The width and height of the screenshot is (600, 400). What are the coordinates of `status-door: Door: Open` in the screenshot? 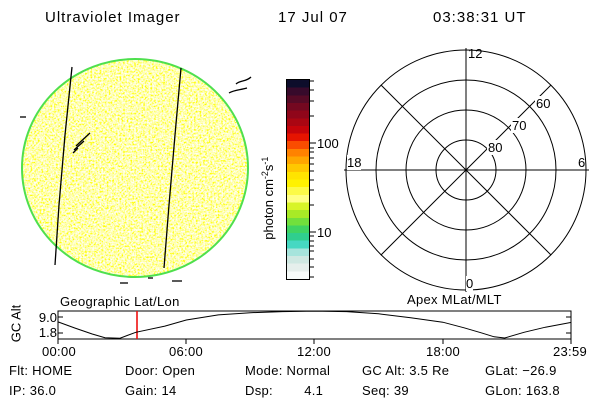 It's located at (160, 370).